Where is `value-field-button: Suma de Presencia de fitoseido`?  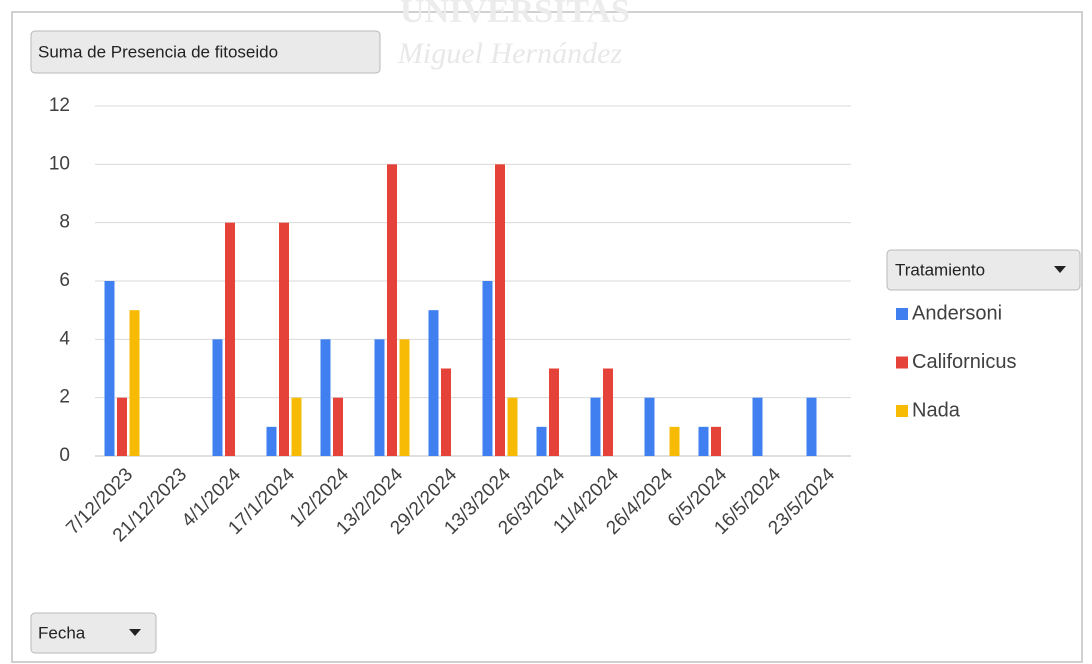 value-field-button: Suma de Presencia de fitoseido is located at coordinates (205, 52).